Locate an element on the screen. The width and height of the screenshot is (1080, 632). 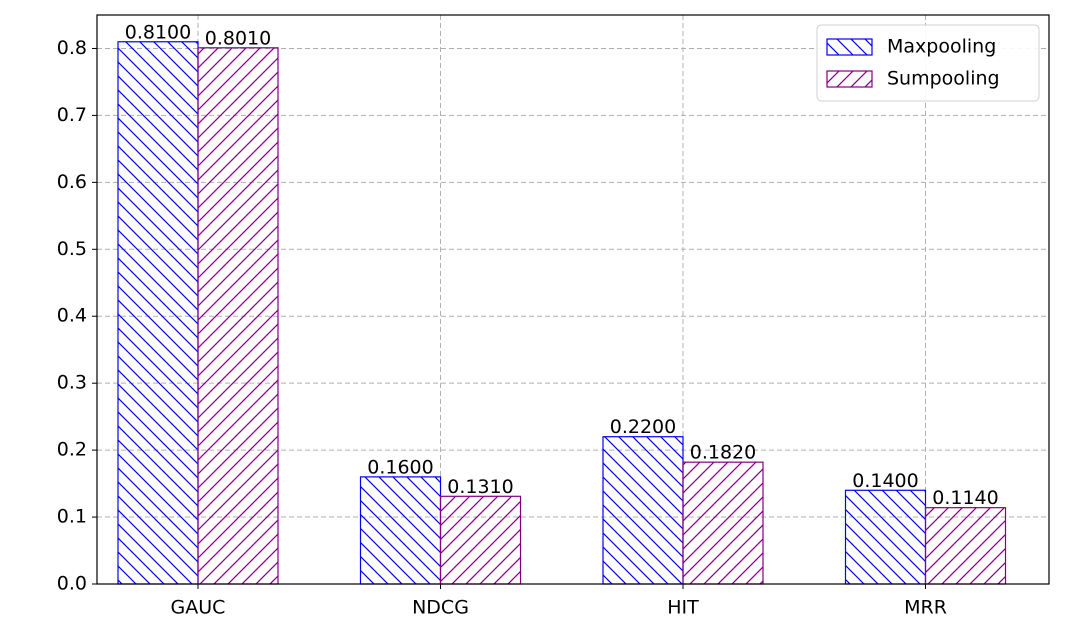
legend-label: Maxpooling is located at coordinates (941, 47).